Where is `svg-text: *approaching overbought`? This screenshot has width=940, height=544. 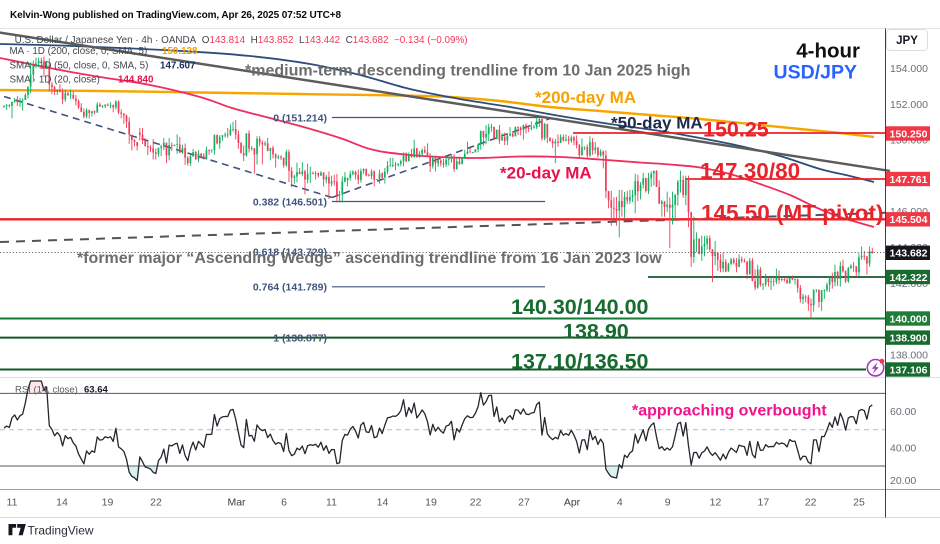
svg-text: *approaching overbought is located at coordinates (729, 411).